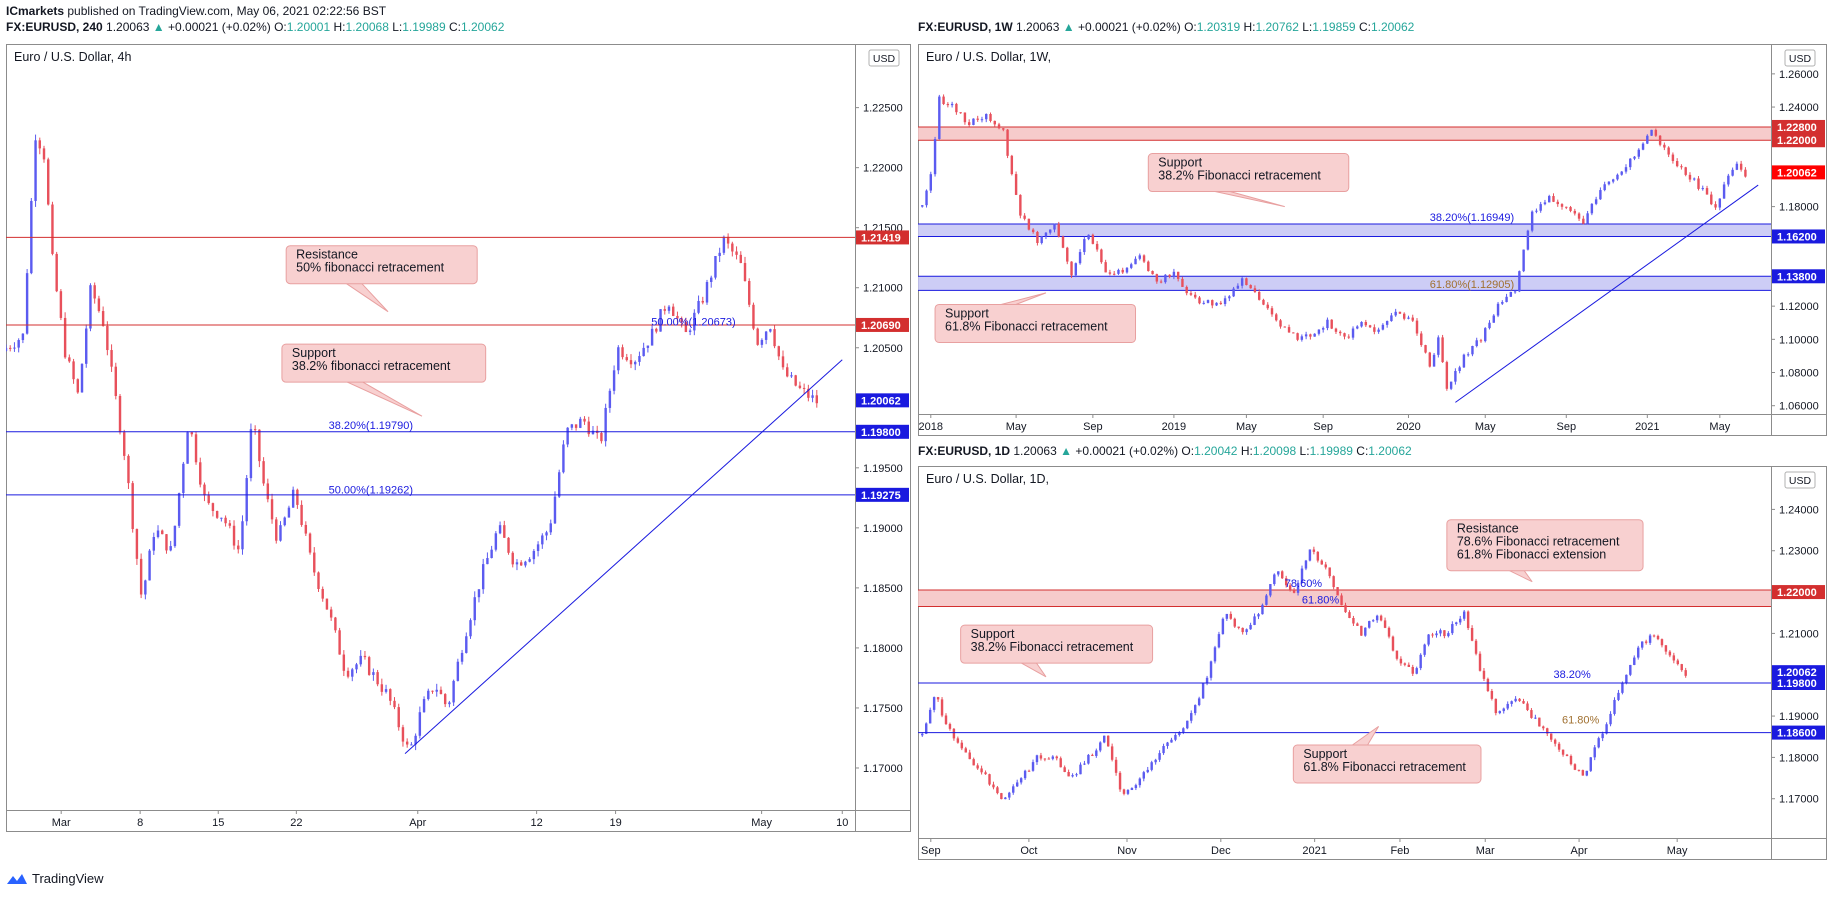 The width and height of the screenshot is (1833, 897). What do you see at coordinates (1799, 717) in the screenshot?
I see `y-tick-label: 1.19000` at bounding box center [1799, 717].